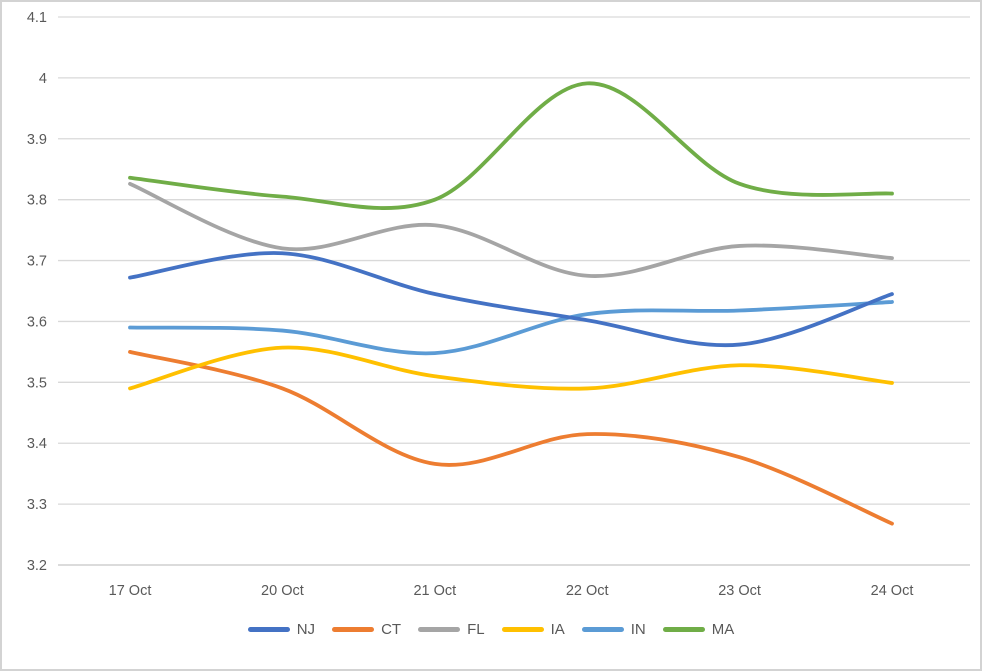 This screenshot has height=671, width=982. I want to click on x-tick-label: 21 Oct, so click(434, 591).